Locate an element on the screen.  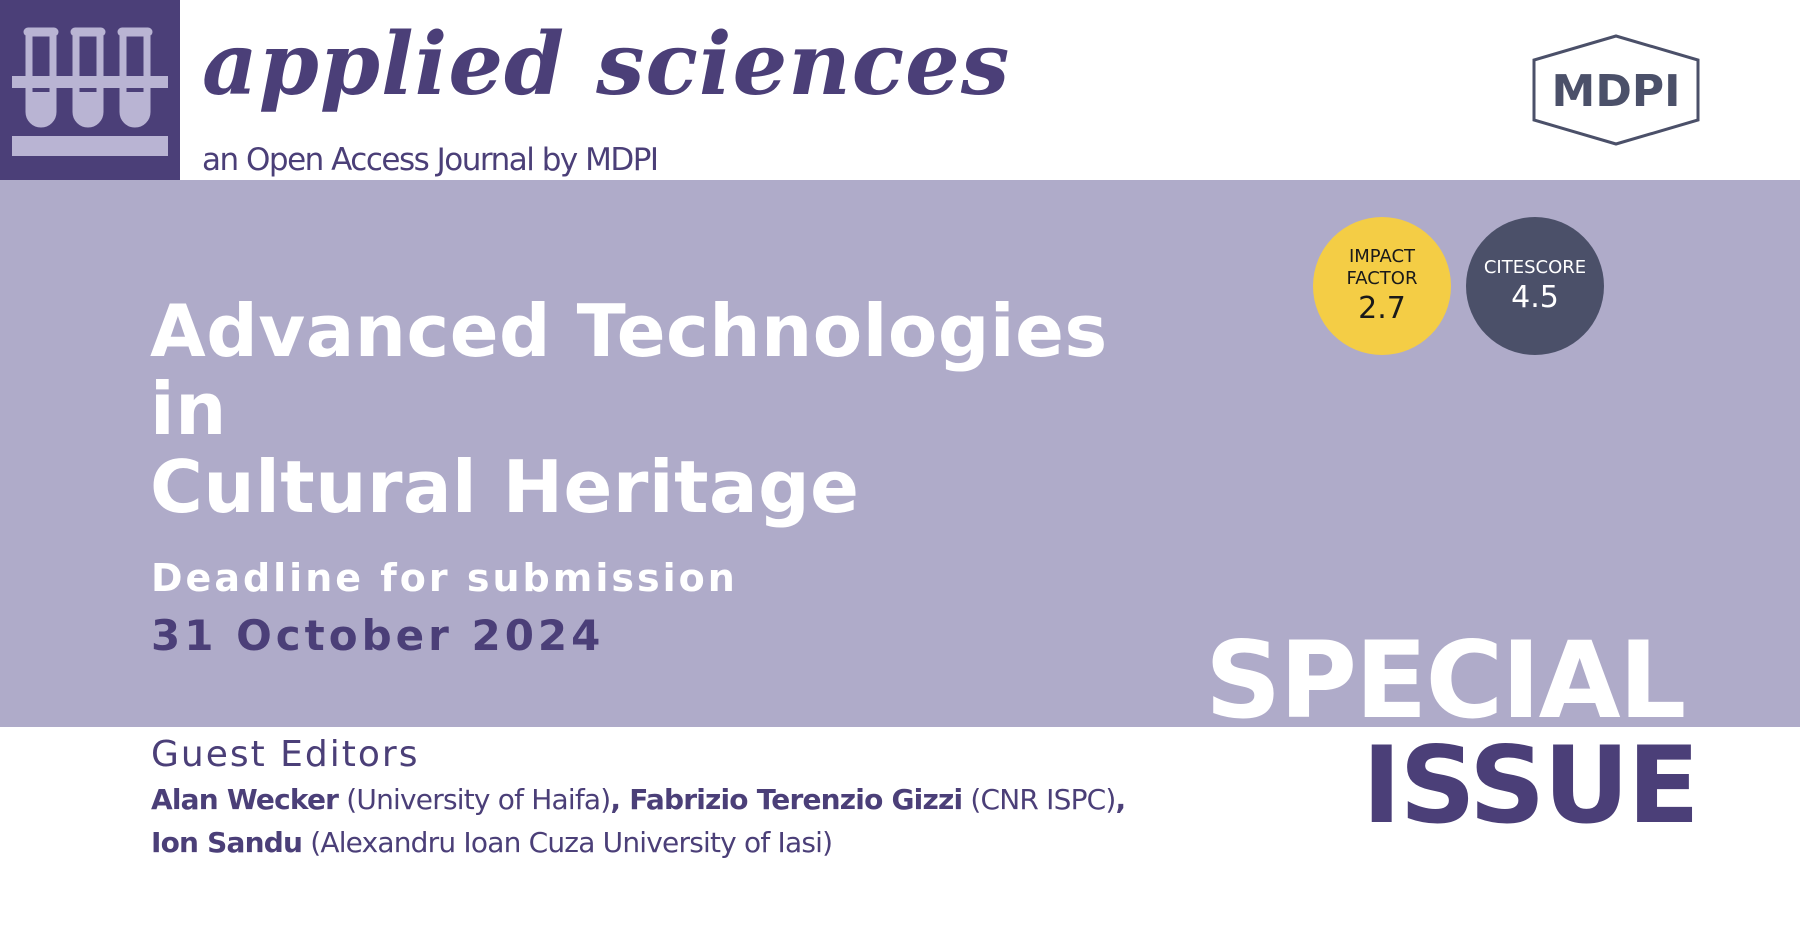
mdpi-logo-icon: MDPI is located at coordinates (1616, 90).